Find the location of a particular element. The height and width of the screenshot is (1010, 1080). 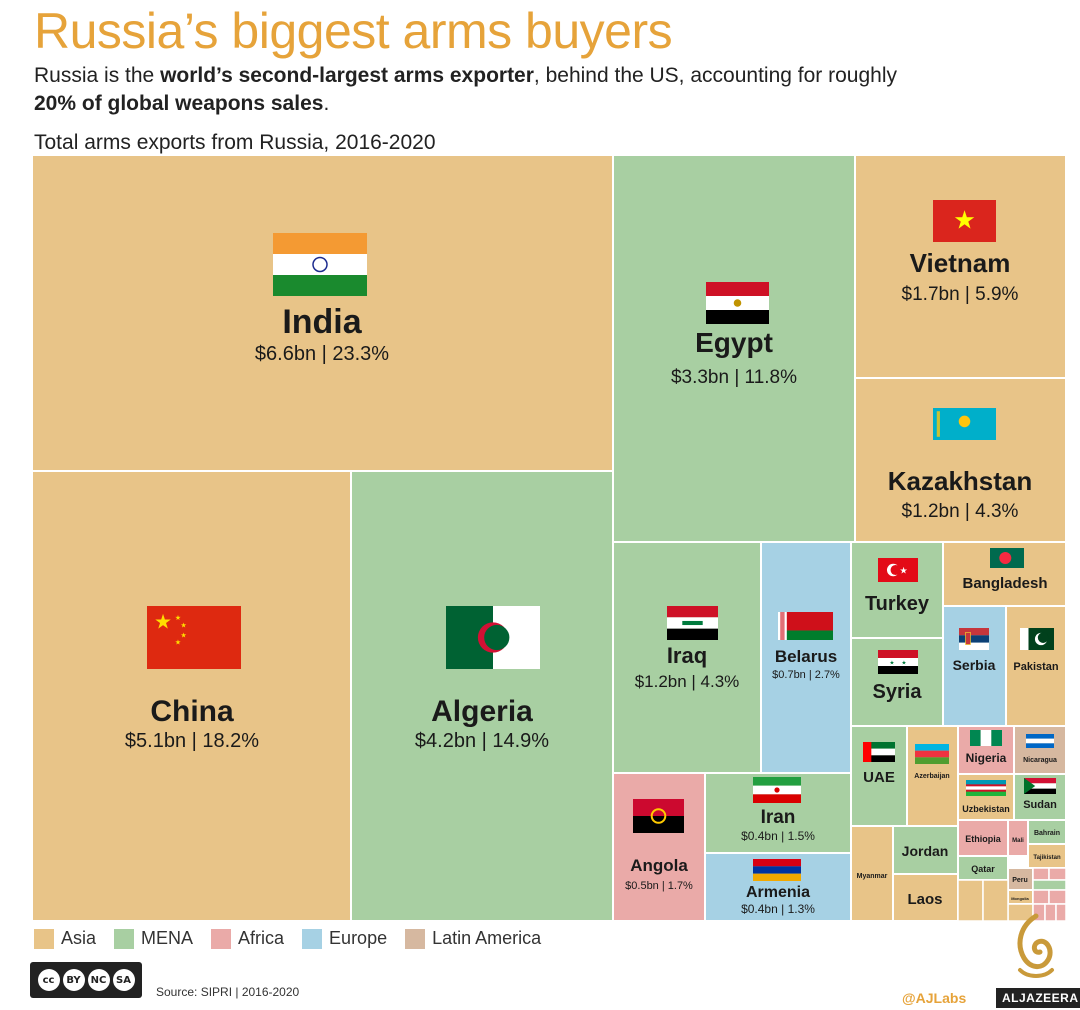

iraq-flag-icon is located at coordinates (692, 623).